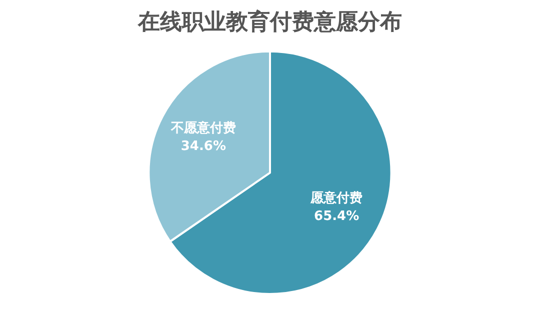  Describe the element at coordinates (337, 216) in the screenshot. I see `data-label: 65.4%` at that location.